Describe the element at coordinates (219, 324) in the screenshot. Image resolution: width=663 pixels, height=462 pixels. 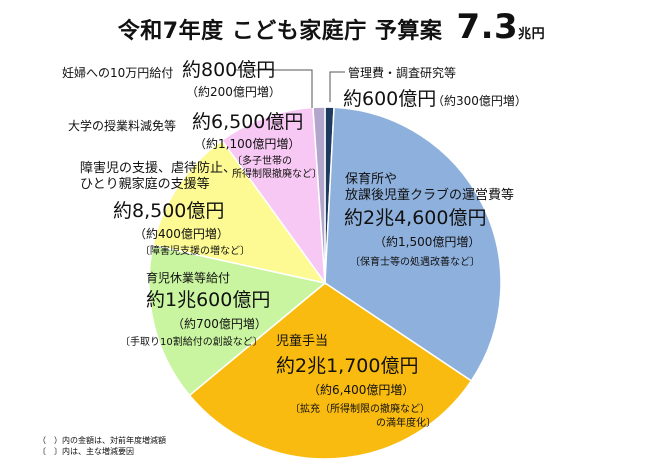
I see `label-ikuji-change: （約700億円増）` at that location.